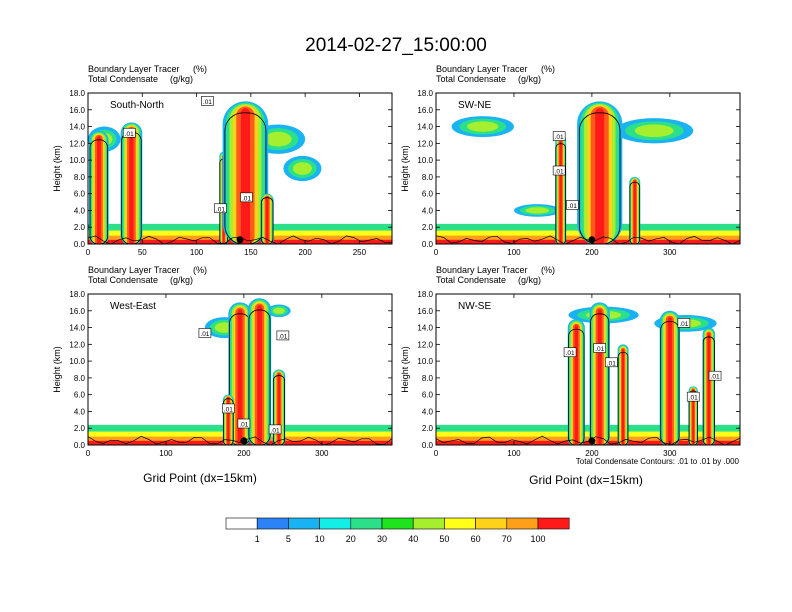  I want to click on x-tick-label: 250, so click(360, 252).